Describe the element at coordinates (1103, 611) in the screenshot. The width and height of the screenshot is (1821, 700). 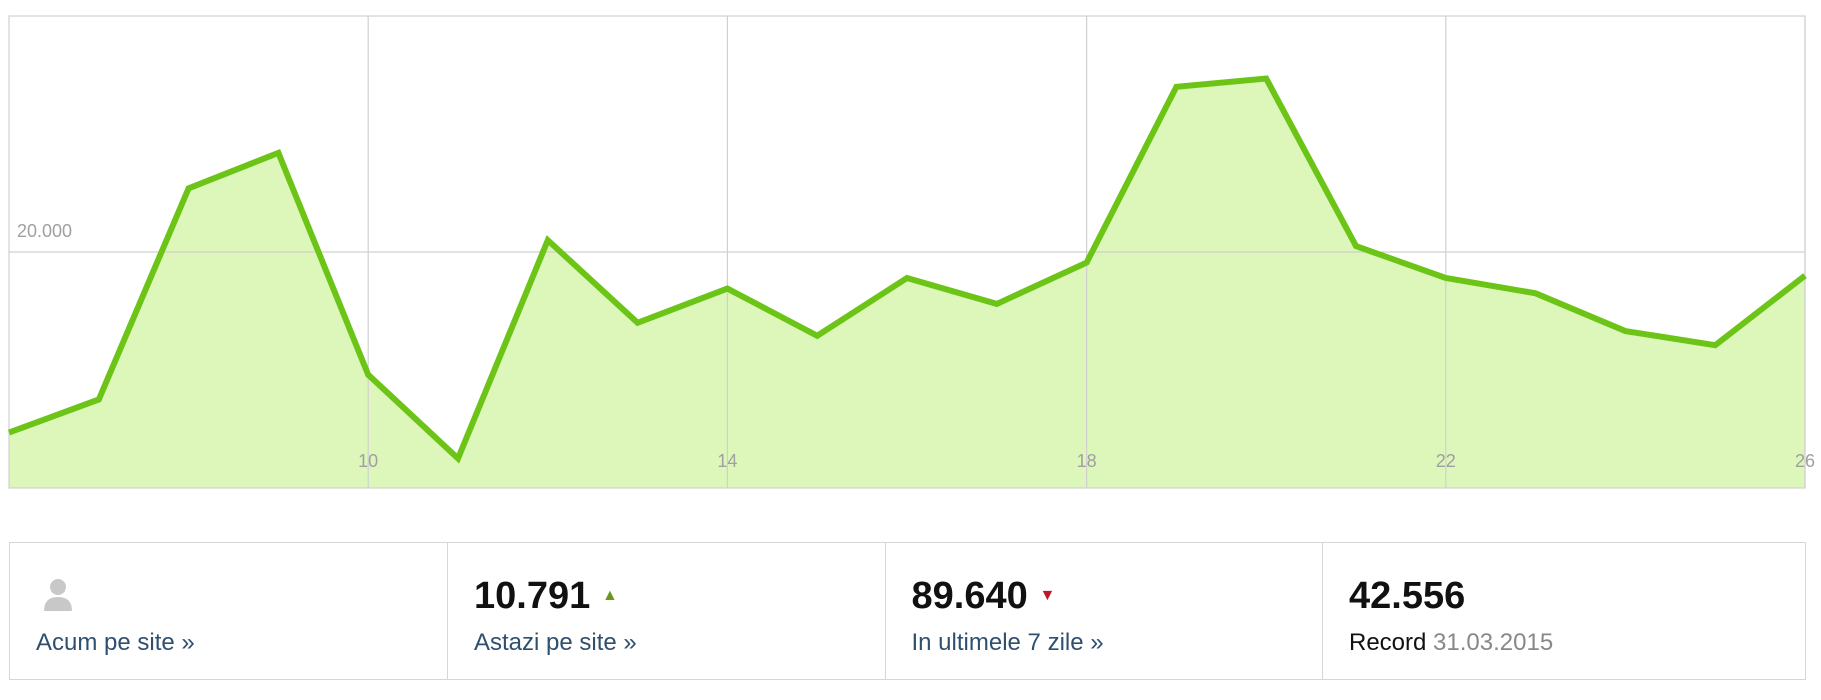
I see `stat-cell: 89.640 ▼ In ultimele 7 zile »` at that location.